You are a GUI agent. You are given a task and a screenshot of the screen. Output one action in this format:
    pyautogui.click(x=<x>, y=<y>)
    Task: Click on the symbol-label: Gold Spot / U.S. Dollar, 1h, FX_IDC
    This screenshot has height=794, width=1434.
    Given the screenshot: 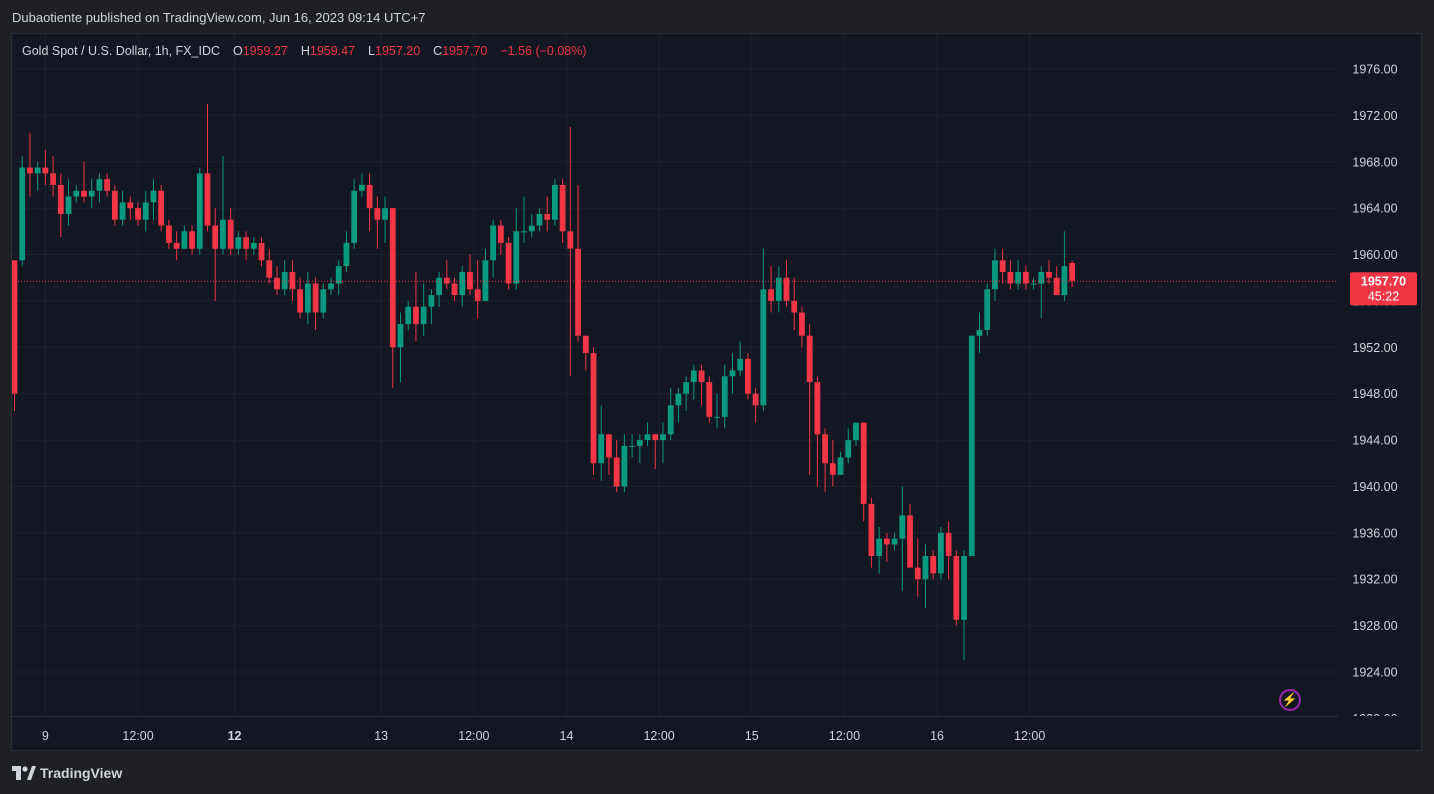 What is the action you would take?
    pyautogui.click(x=121, y=51)
    